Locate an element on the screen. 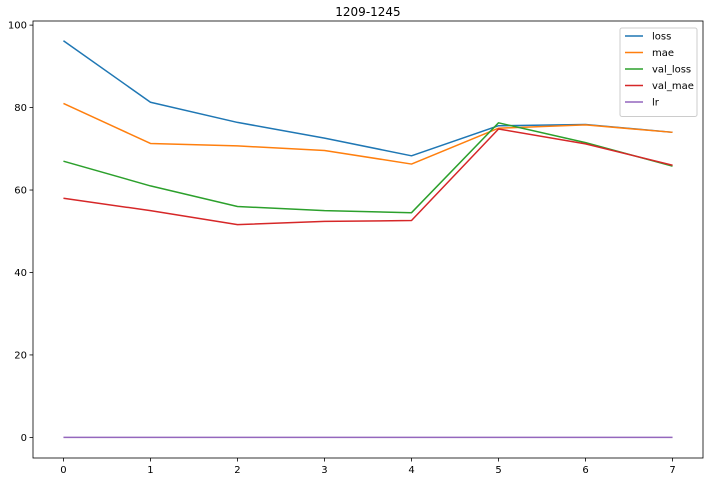 The height and width of the screenshot is (482, 709). x-axis: 0 1 2 3 4 5 6 7 is located at coordinates (368, 467).